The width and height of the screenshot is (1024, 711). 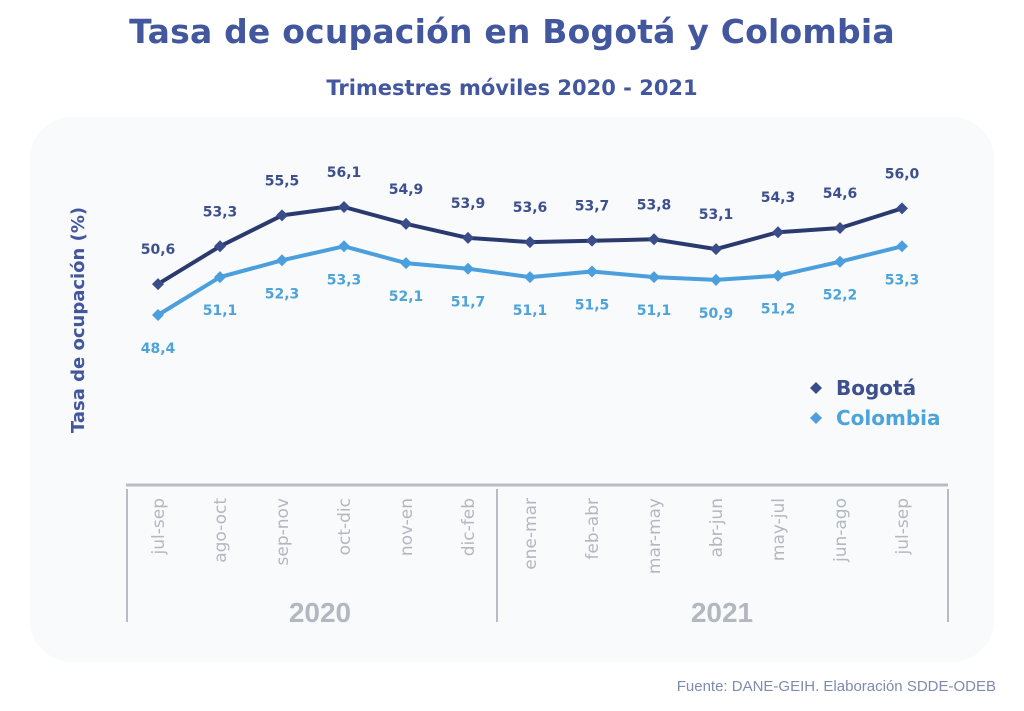 What do you see at coordinates (888, 418) in the screenshot?
I see `legend-label-colombia: Colombia` at bounding box center [888, 418].